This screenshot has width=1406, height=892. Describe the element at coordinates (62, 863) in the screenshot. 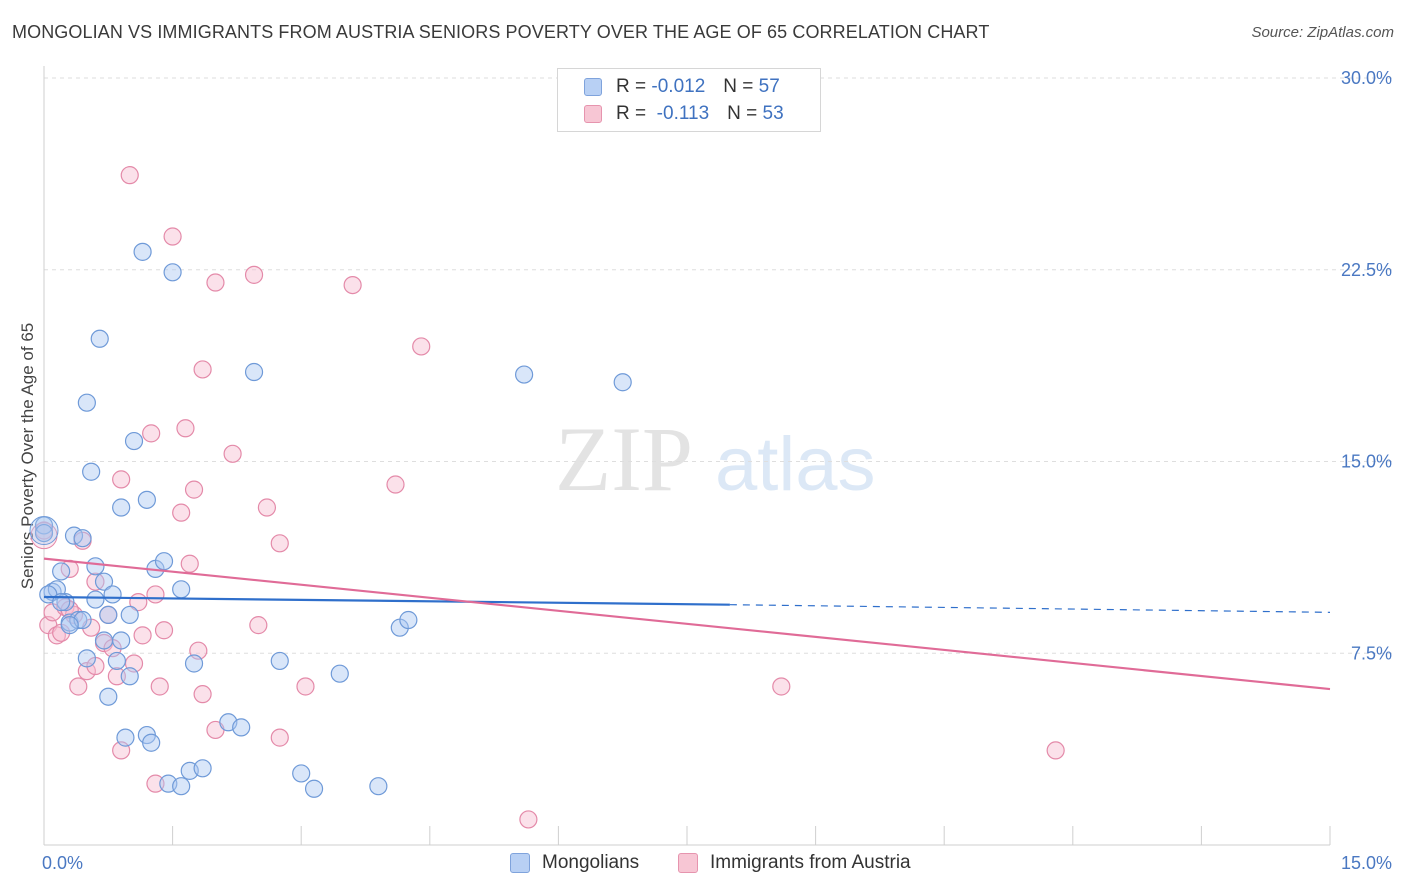

I see `x-tick-label: 0.0%` at that location.